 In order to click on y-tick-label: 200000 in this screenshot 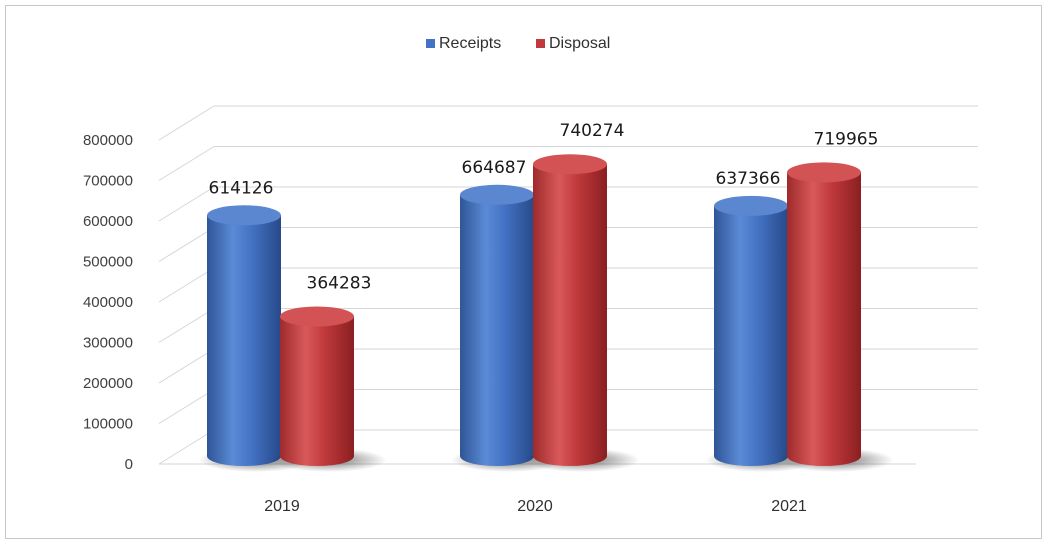, I will do `click(108, 383)`.